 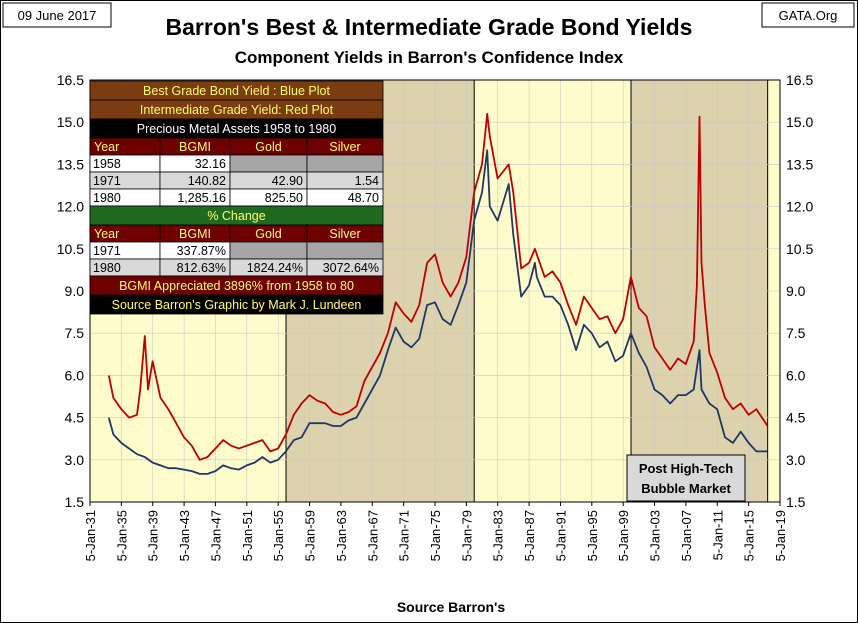 What do you see at coordinates (195, 234) in the screenshot?
I see `pct-header: BGMI` at bounding box center [195, 234].